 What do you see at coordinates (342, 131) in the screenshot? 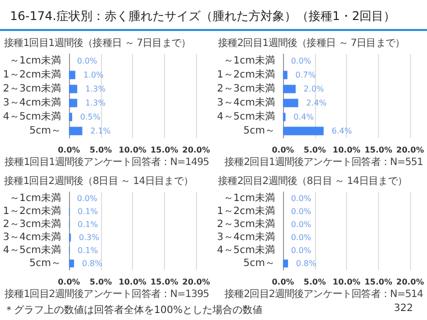
I see `data-label: 6.4%` at bounding box center [342, 131].